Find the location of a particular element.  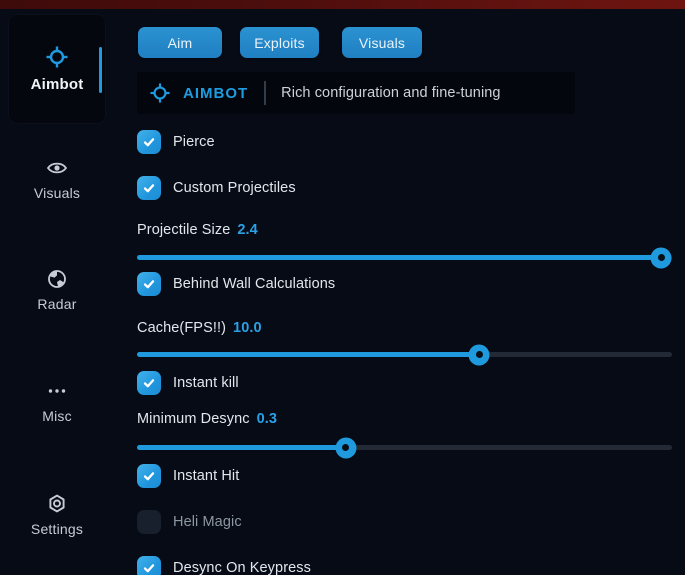

sidebar-item-label: Settings is located at coordinates (57, 529).